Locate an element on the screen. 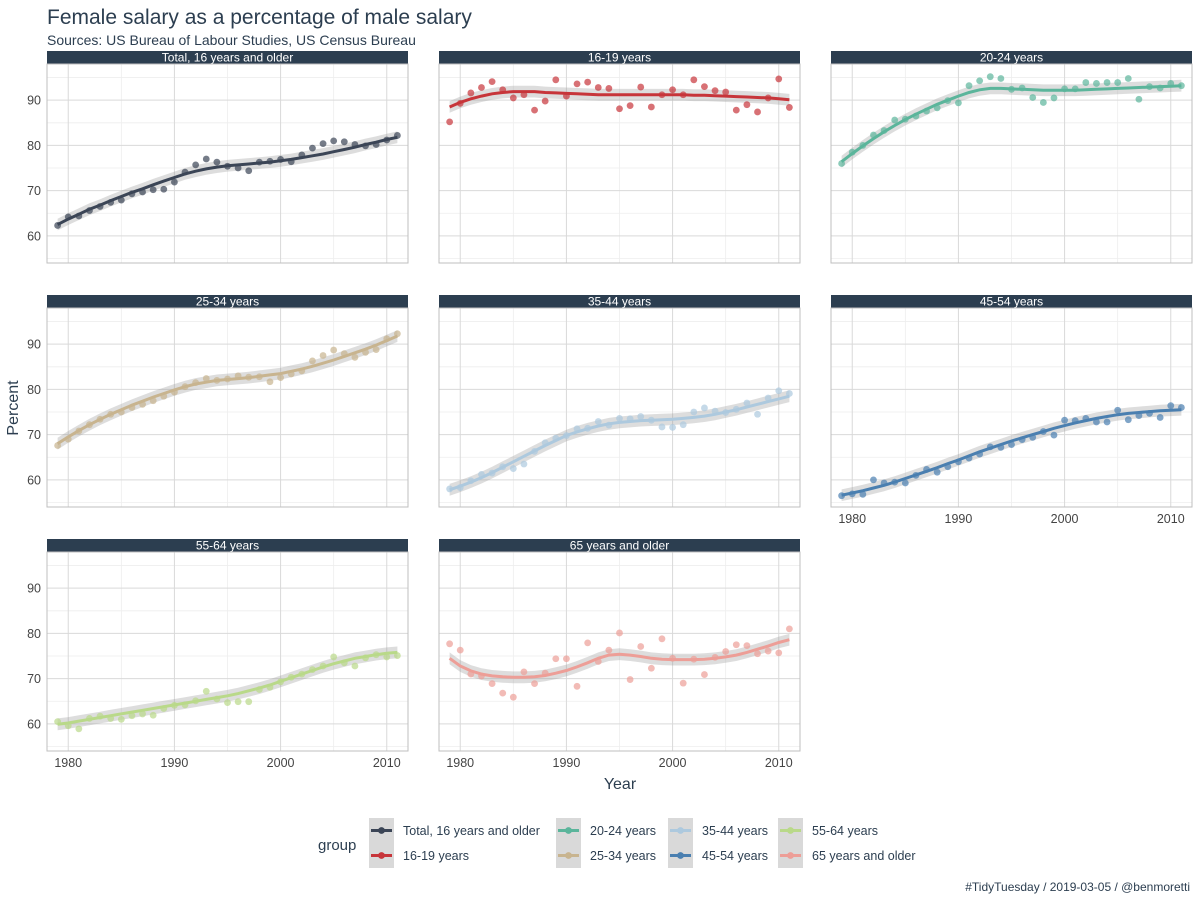 This screenshot has width=1200, height=904. facet-strip-label: 16-19 years is located at coordinates (619, 58).